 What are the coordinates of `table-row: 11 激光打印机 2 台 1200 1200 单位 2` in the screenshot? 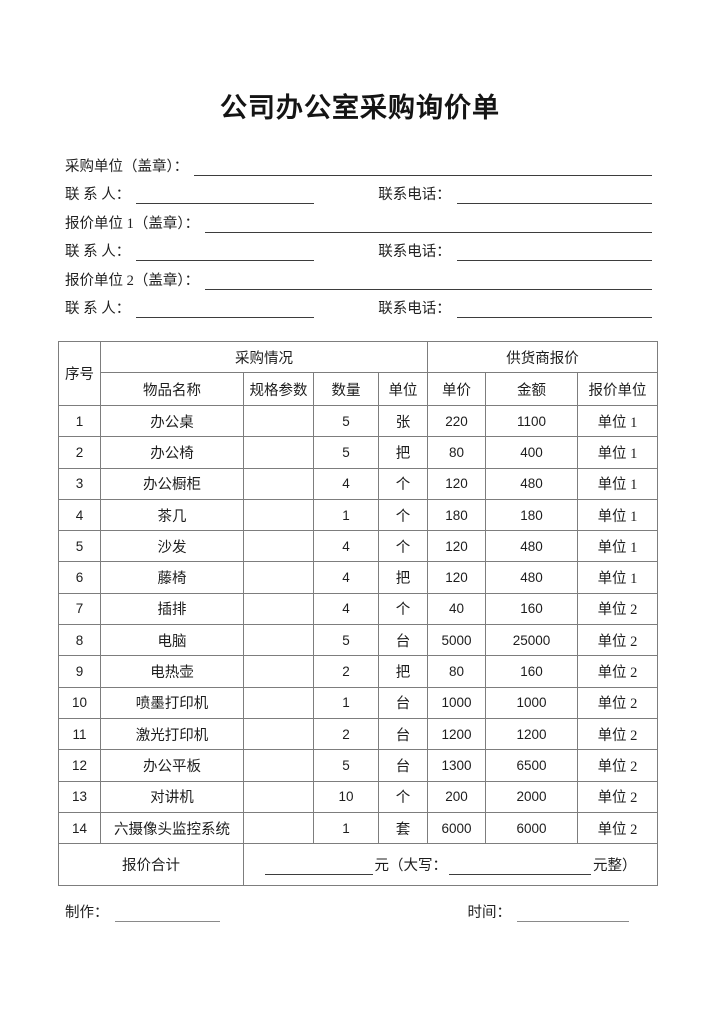 It's located at (358, 734).